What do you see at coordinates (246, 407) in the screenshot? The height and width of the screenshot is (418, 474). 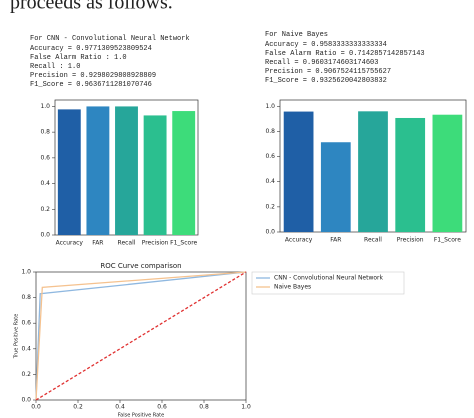 I see `x-tick-label: 1.0` at bounding box center [246, 407].